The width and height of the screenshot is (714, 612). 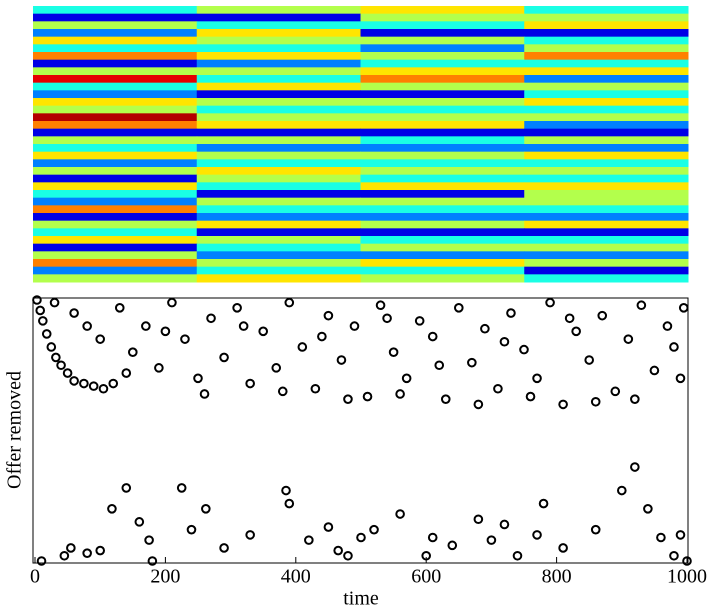 I want to click on x-tick-label: 400, so click(x=296, y=577).